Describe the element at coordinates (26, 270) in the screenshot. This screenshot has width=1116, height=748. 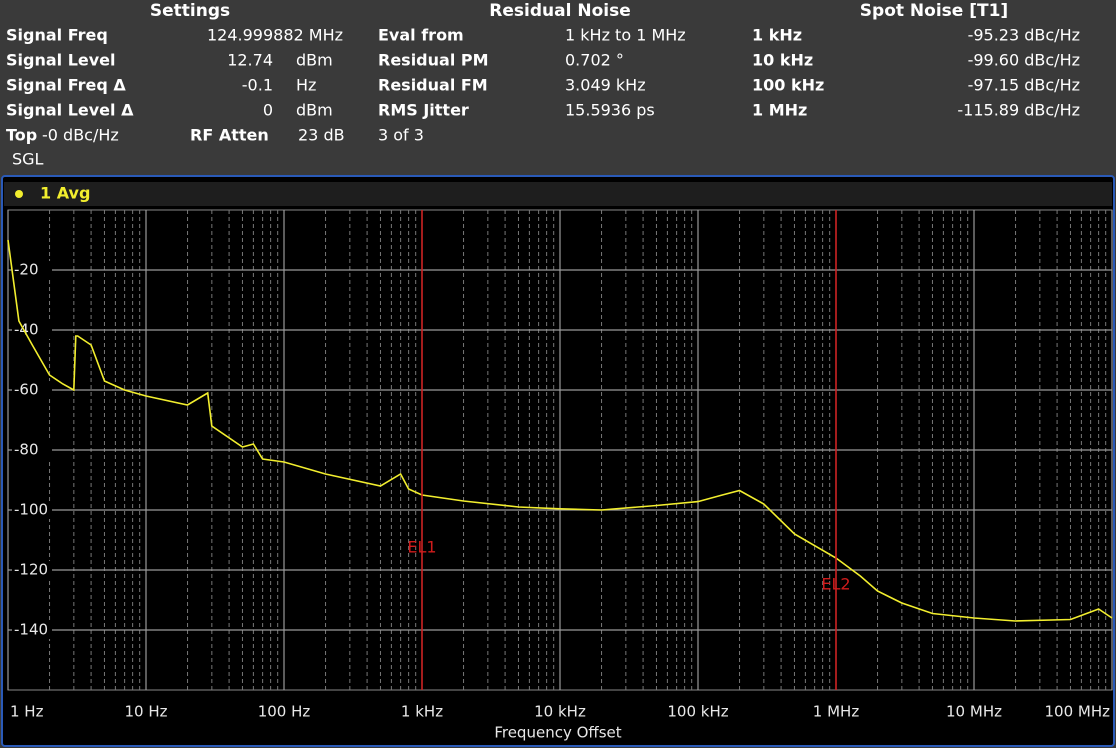
I see `y-tick-label: -20` at that location.